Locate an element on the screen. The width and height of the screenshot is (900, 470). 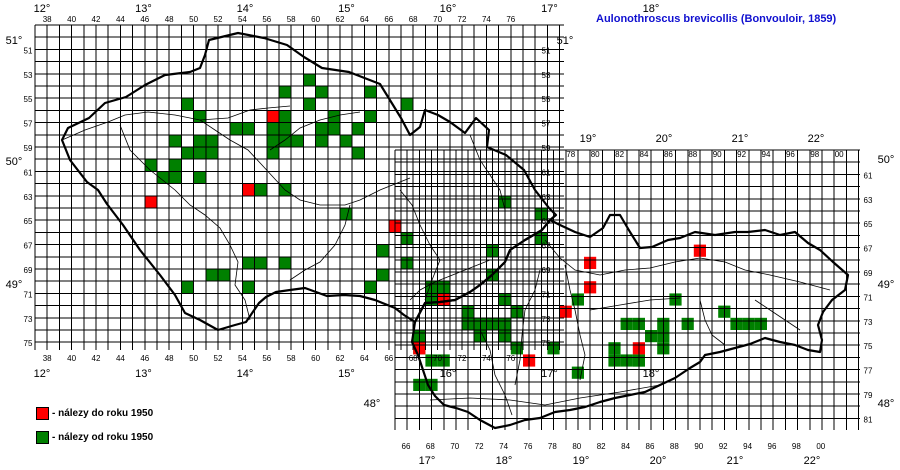
cz-latitude-right: 51° is located at coordinates (565, 41).